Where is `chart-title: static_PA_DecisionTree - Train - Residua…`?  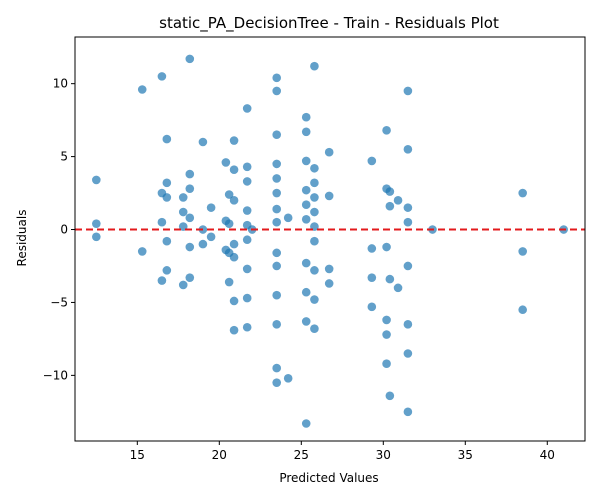 chart-title: static_PA_DecisionTree - Train - Residua… is located at coordinates (329, 23).